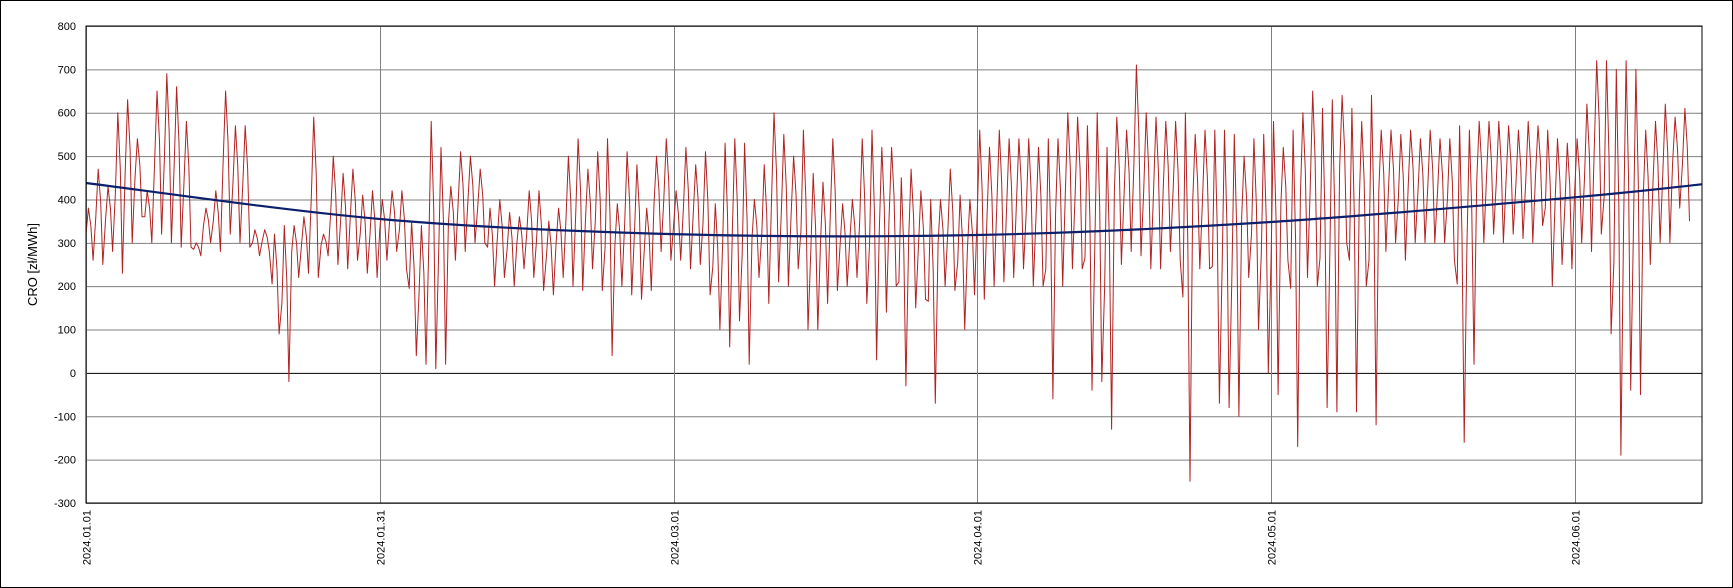 This screenshot has height=588, width=1733. What do you see at coordinates (65, 504) in the screenshot?
I see `y-tick-label: -300` at bounding box center [65, 504].